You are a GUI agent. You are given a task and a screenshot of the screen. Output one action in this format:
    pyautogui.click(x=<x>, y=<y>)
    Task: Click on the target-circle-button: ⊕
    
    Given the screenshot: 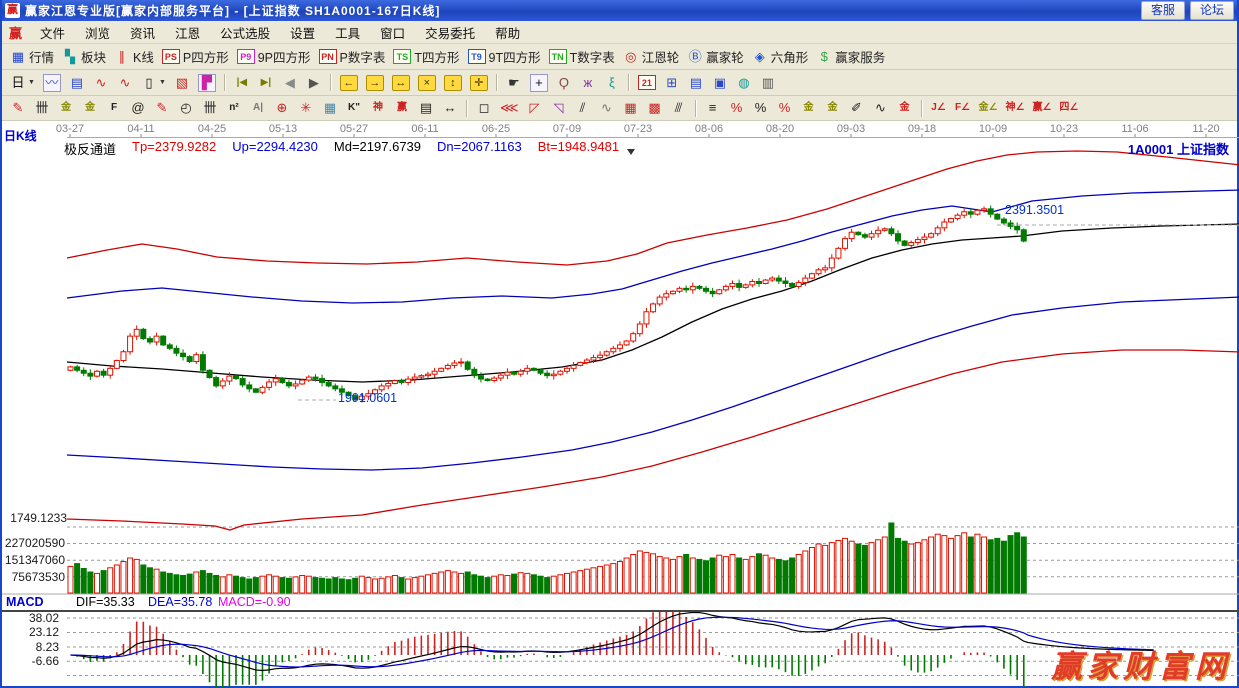 What is the action you would take?
    pyautogui.click(x=282, y=108)
    